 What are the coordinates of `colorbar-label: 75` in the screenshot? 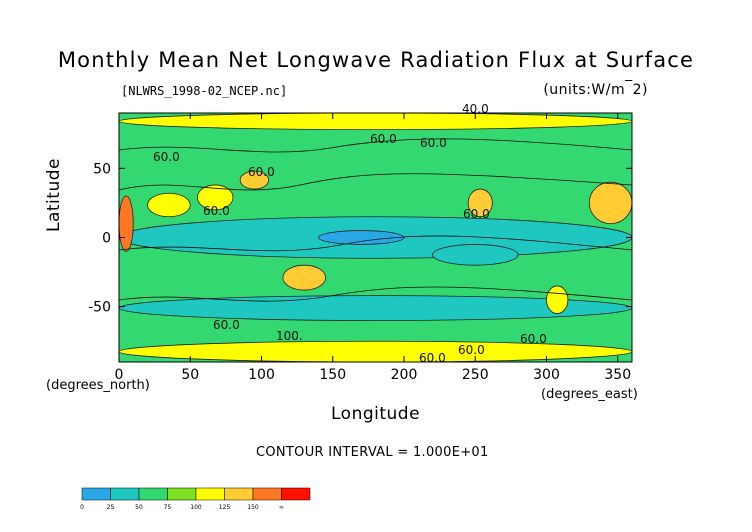 It's located at (168, 507).